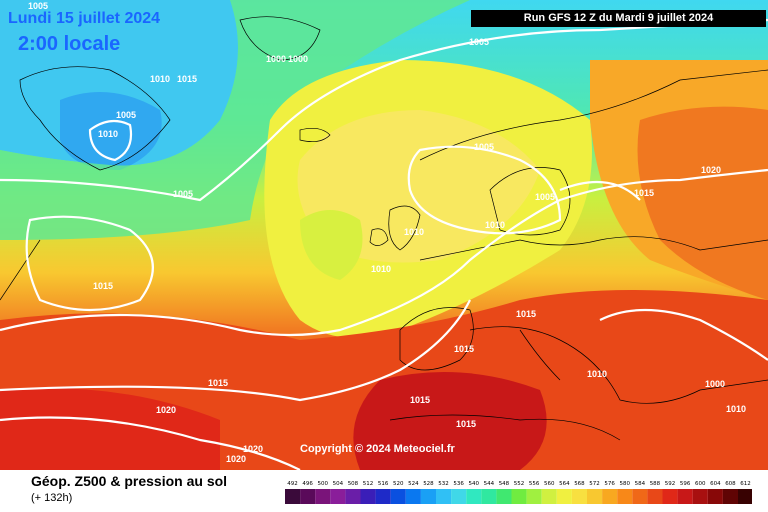 This screenshot has width=768, height=512. I want to click on scale-tick-label: 604, so click(715, 484).